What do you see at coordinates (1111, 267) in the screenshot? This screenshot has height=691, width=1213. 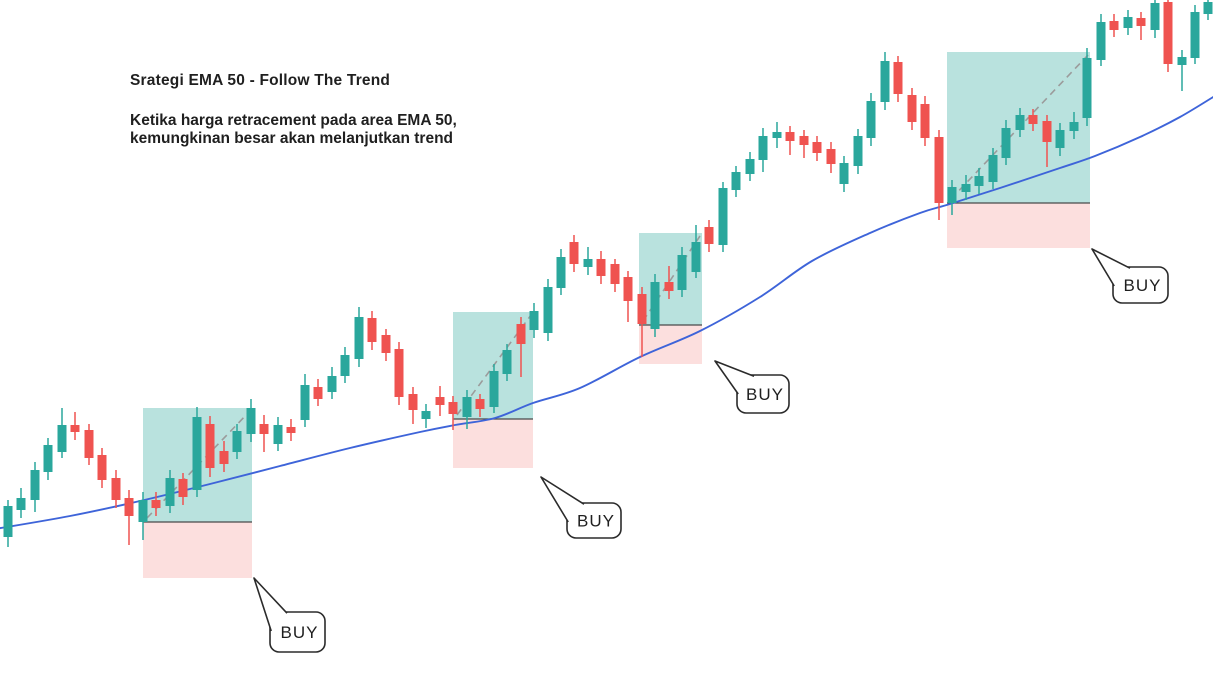 I see `buy-callout-tail` at bounding box center [1111, 267].